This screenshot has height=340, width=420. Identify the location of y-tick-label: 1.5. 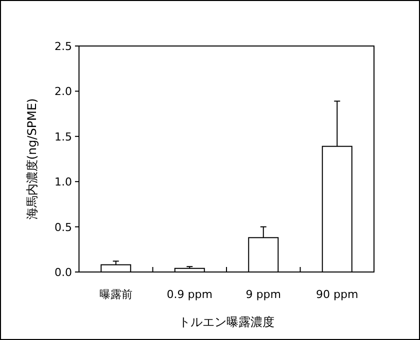
(63, 137).